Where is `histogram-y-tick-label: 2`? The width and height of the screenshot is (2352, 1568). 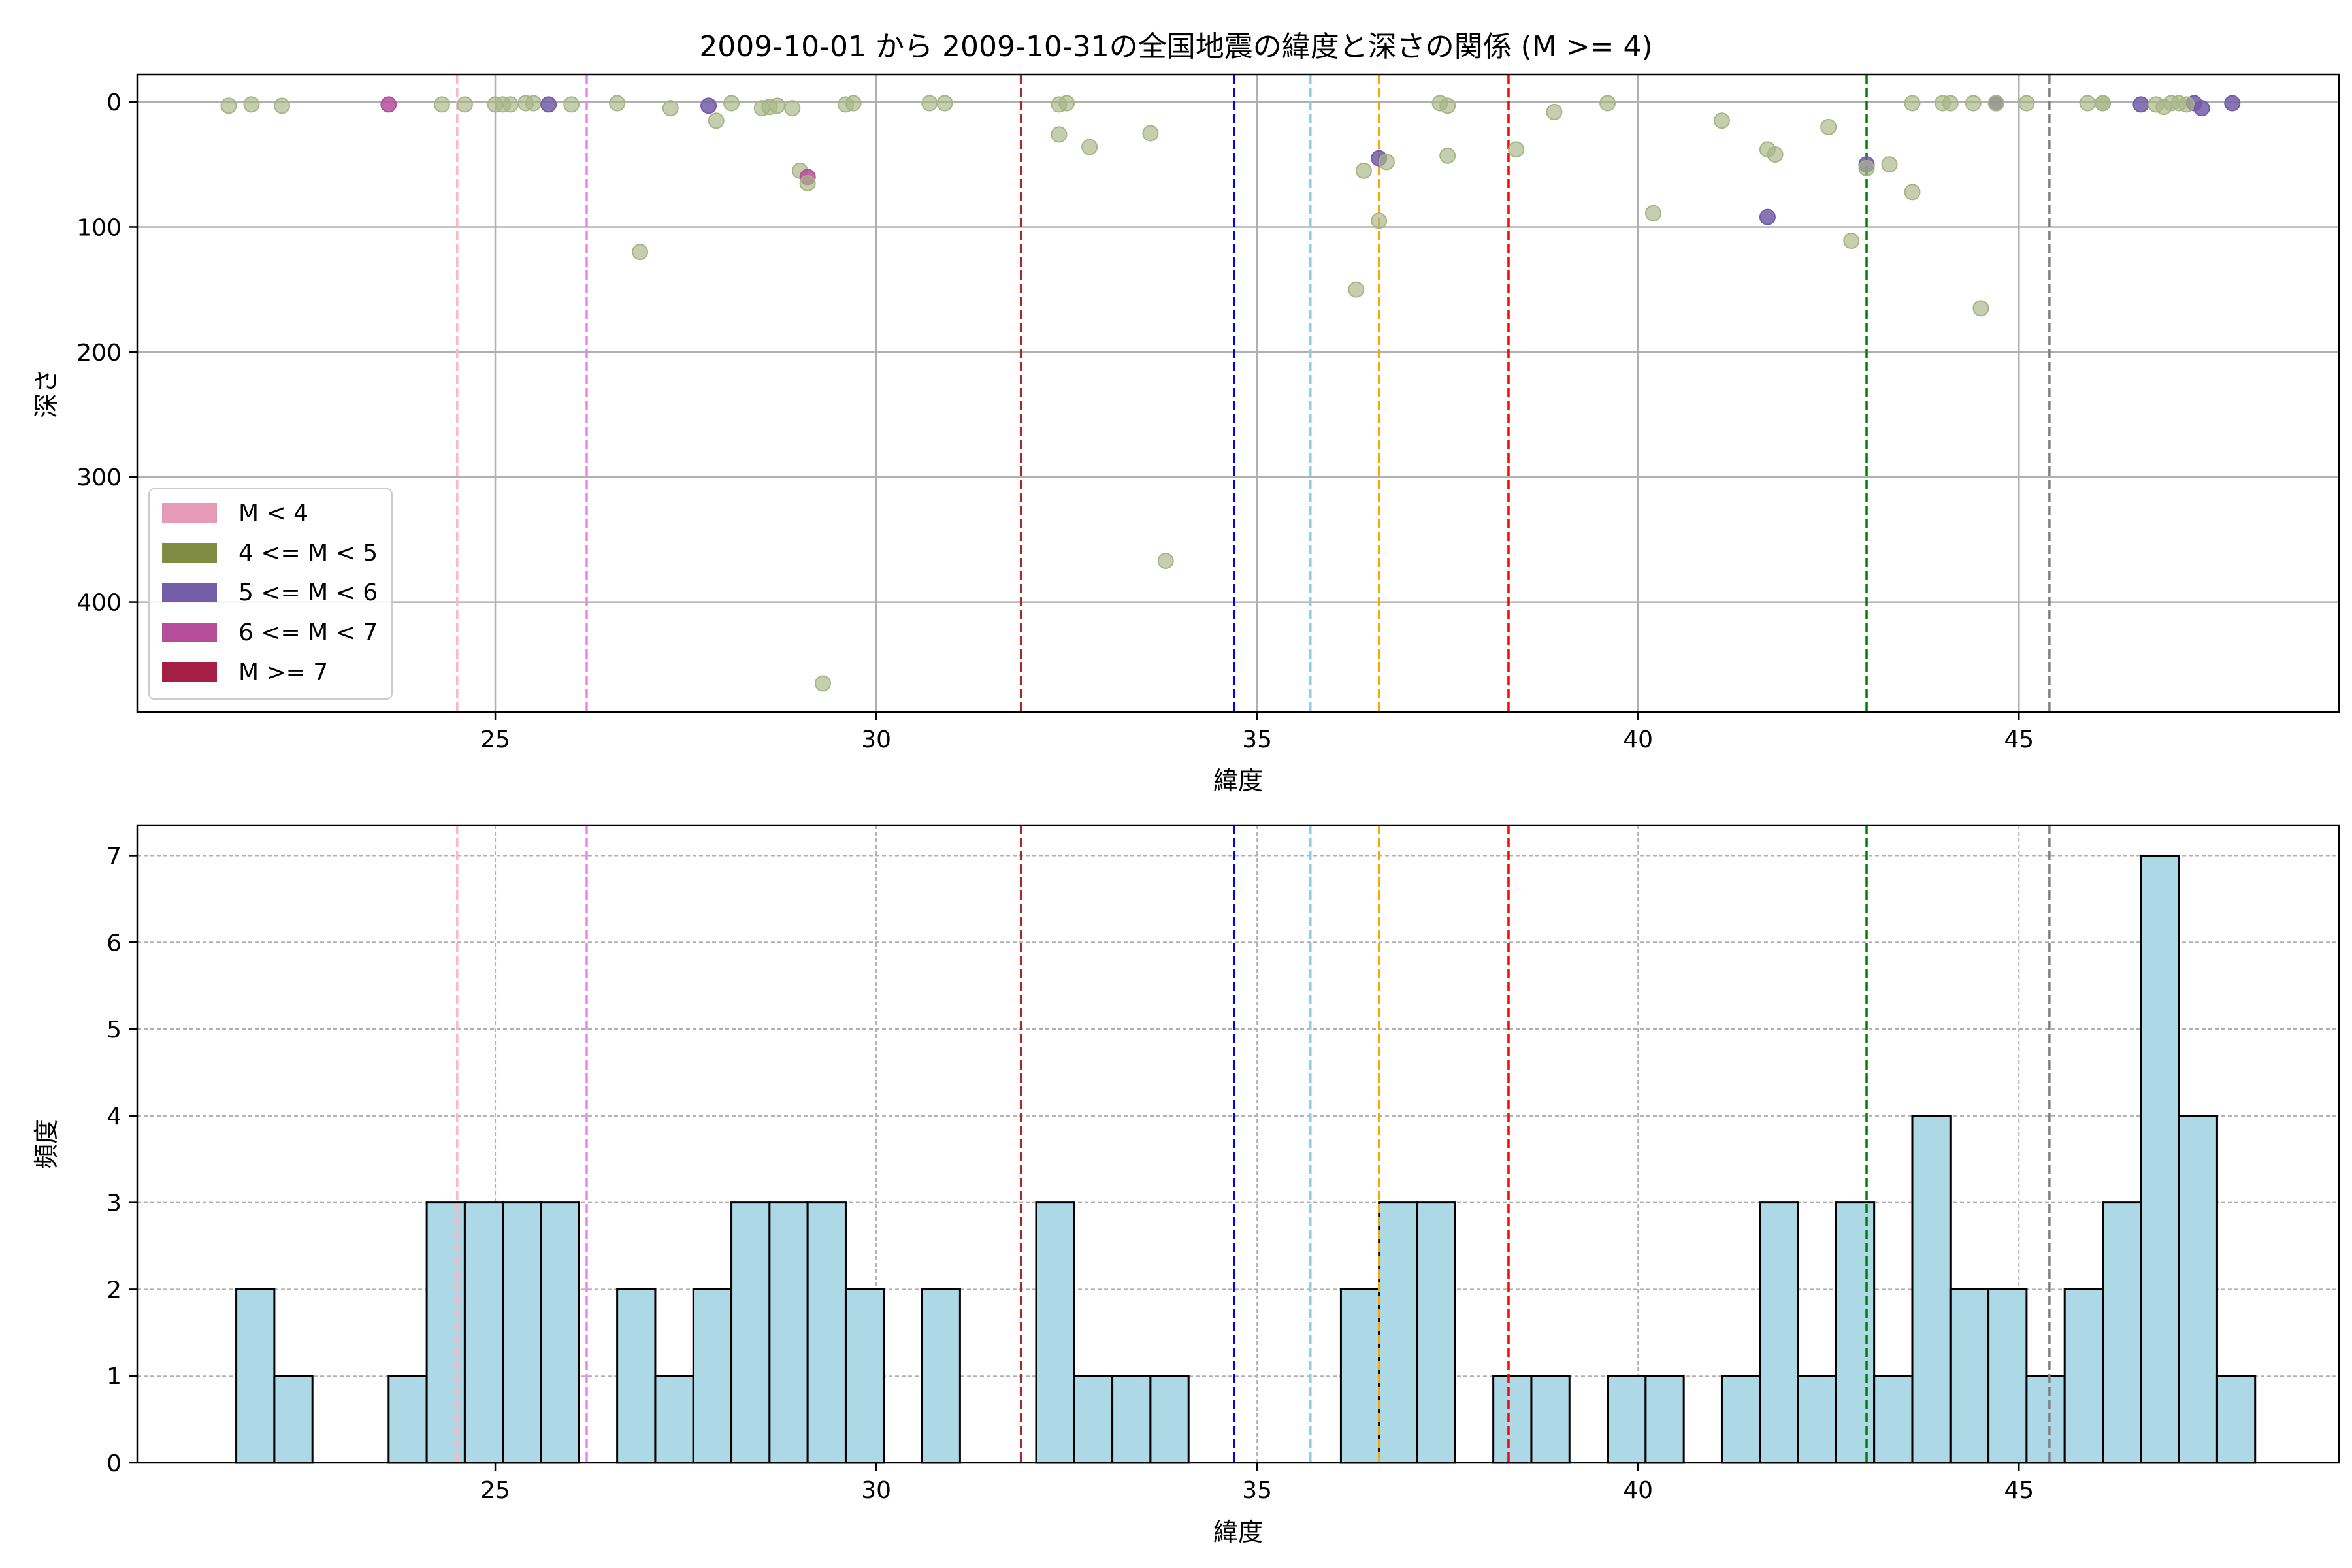 histogram-y-tick-label: 2 is located at coordinates (114, 1290).